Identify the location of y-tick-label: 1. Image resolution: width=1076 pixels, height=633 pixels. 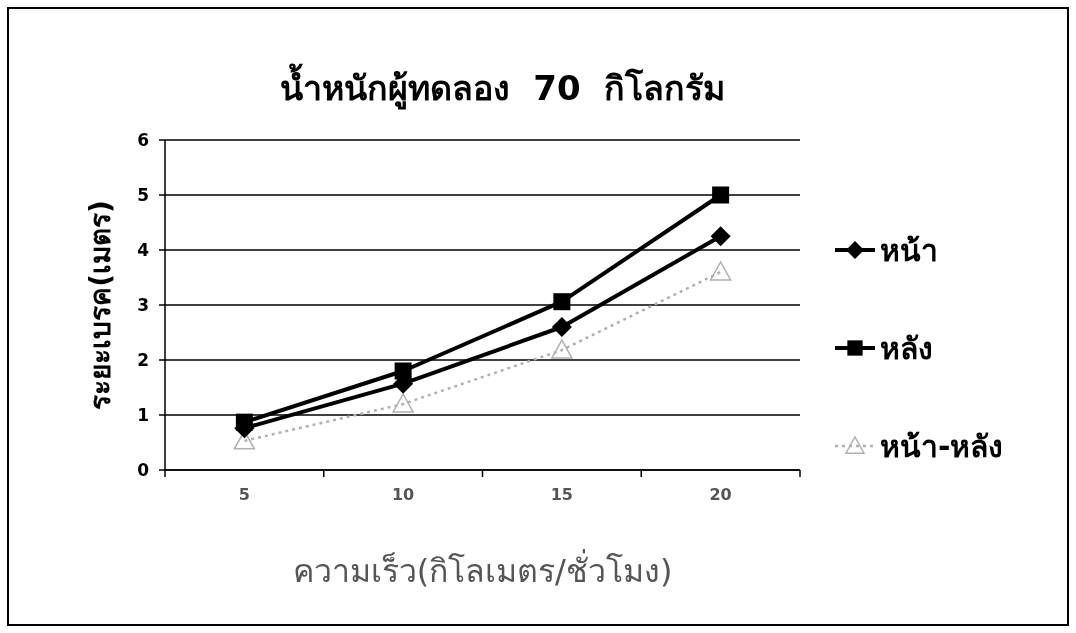
(143, 415).